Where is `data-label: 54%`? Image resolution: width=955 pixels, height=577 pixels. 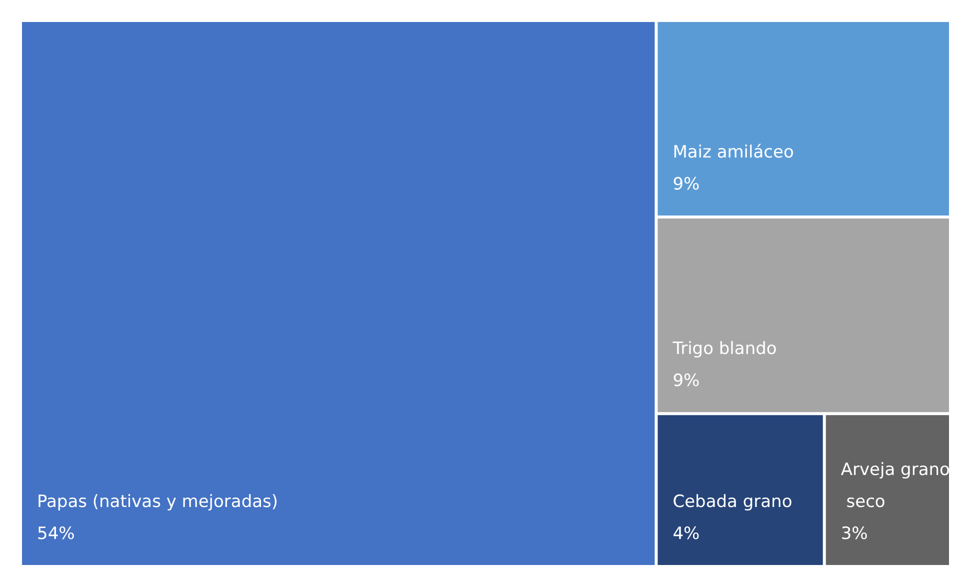 data-label: 54% is located at coordinates (56, 534).